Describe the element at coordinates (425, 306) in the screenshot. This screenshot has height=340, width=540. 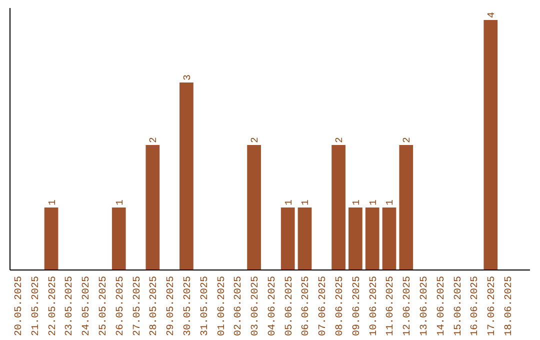
I see `x-tick-label: 13.06.2025` at that location.